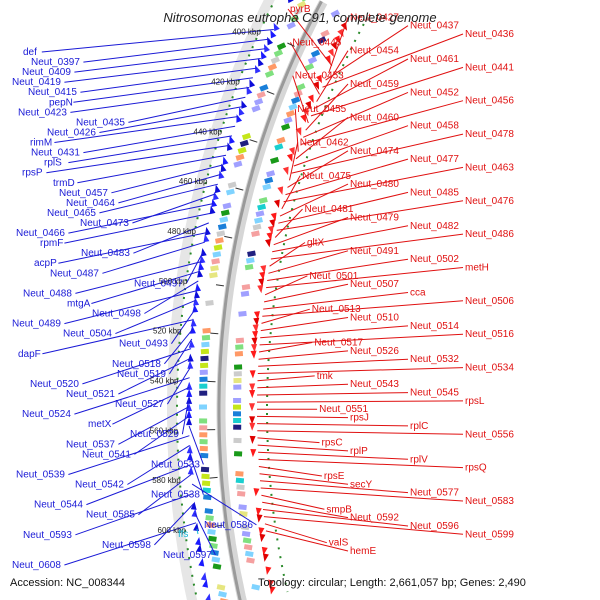  I want to click on gene-label-left: Neut_0473, so click(104, 223).